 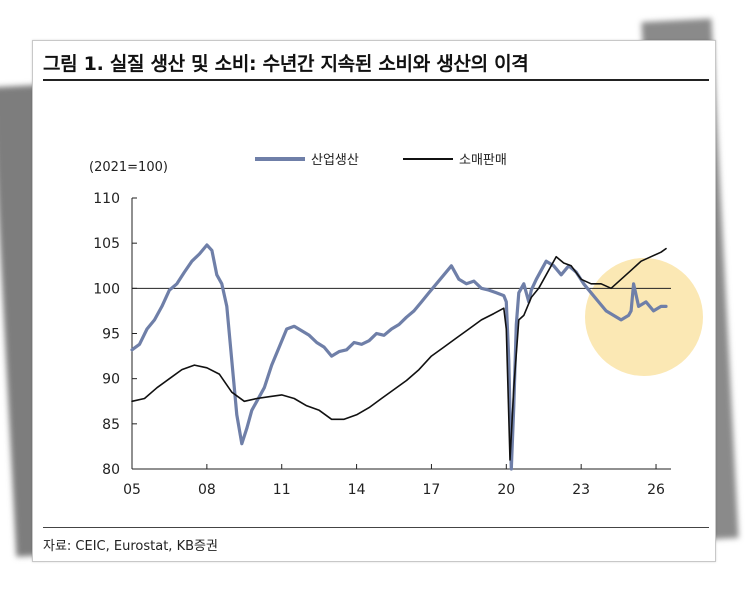 What do you see at coordinates (357, 490) in the screenshot?
I see `x-tick-label-14: 14` at bounding box center [357, 490].